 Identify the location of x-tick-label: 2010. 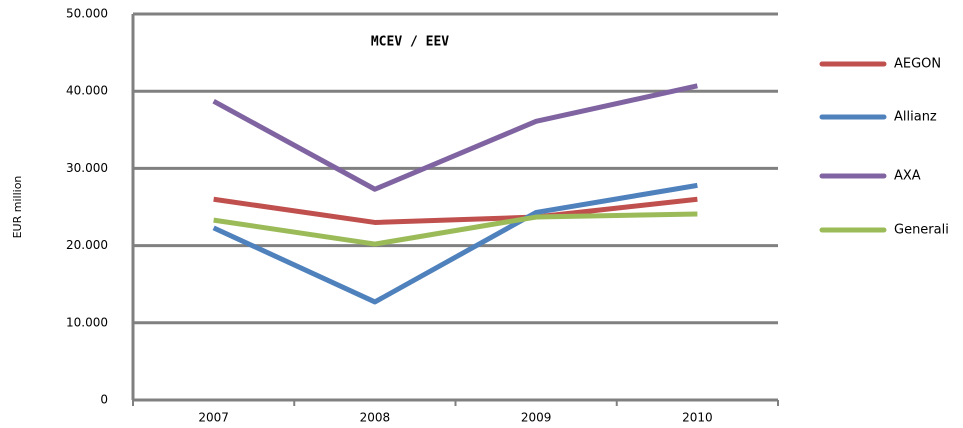
(697, 418).